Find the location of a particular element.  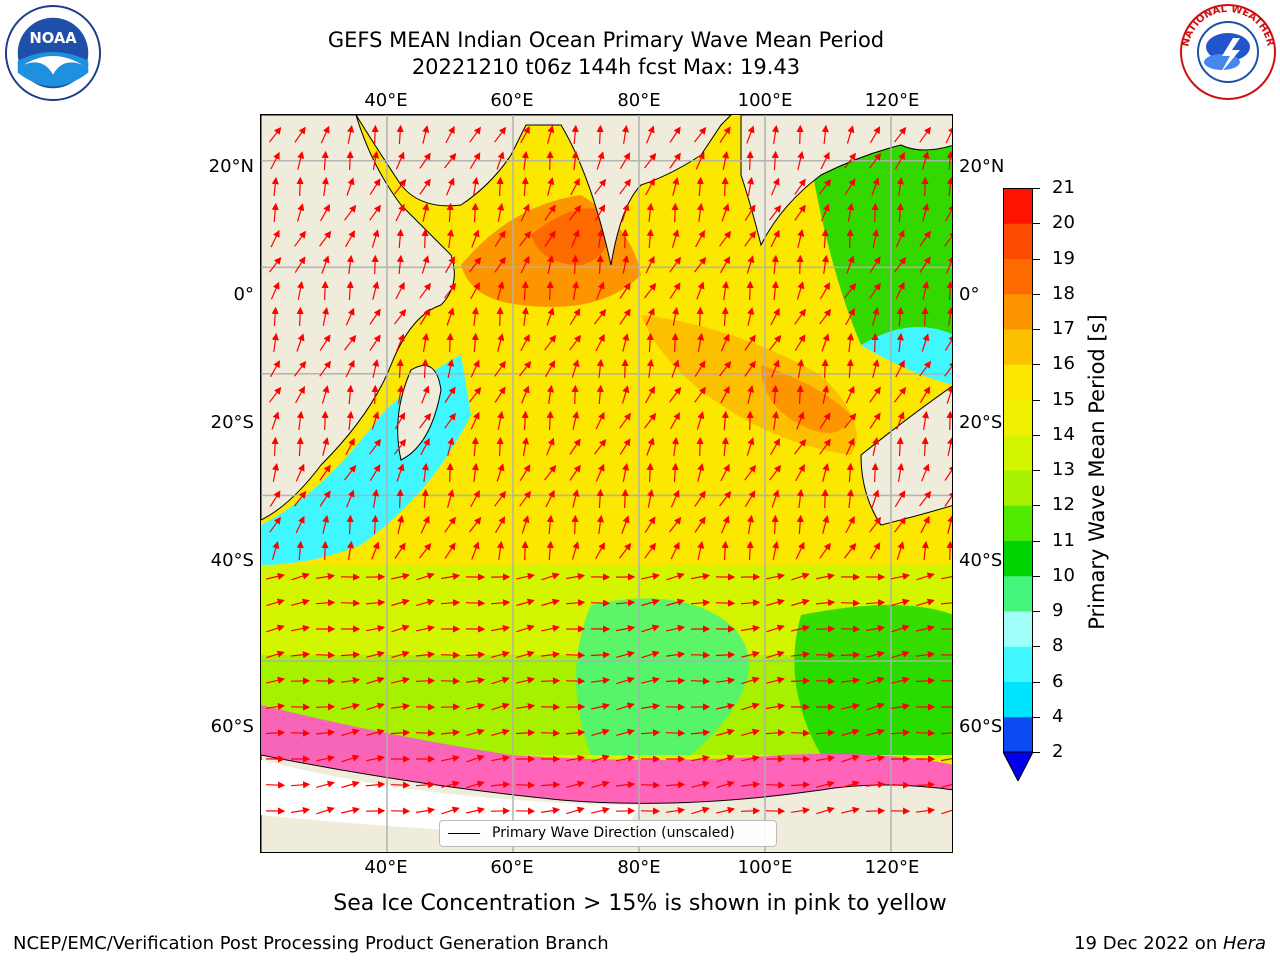

colorbar-tick-label: 11 is located at coordinates (1063, 540).